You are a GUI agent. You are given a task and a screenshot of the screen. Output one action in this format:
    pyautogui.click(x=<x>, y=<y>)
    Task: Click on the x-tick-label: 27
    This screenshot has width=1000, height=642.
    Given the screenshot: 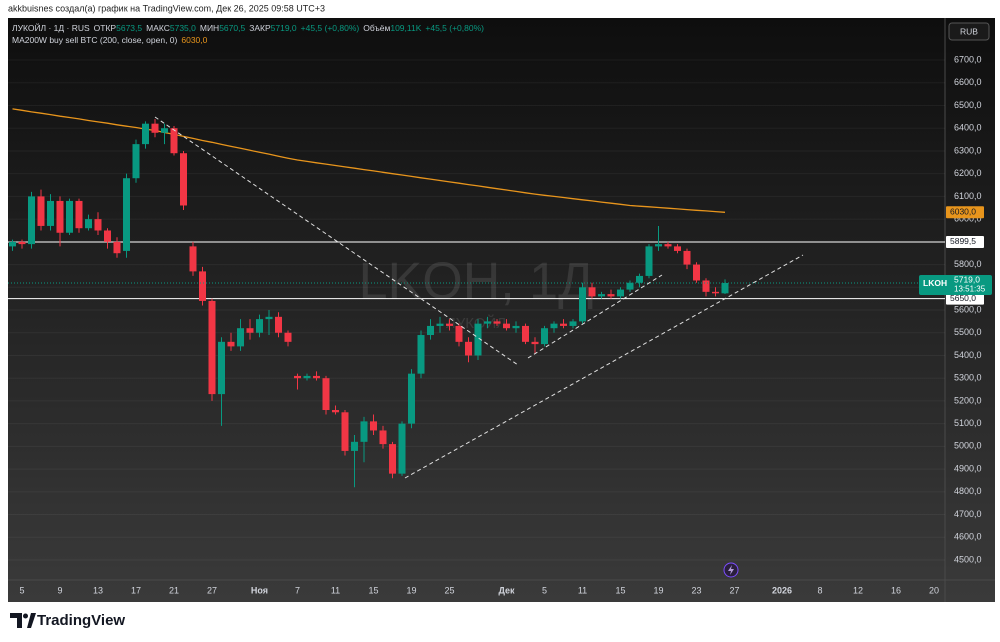 What is the action you would take?
    pyautogui.click(x=734, y=590)
    